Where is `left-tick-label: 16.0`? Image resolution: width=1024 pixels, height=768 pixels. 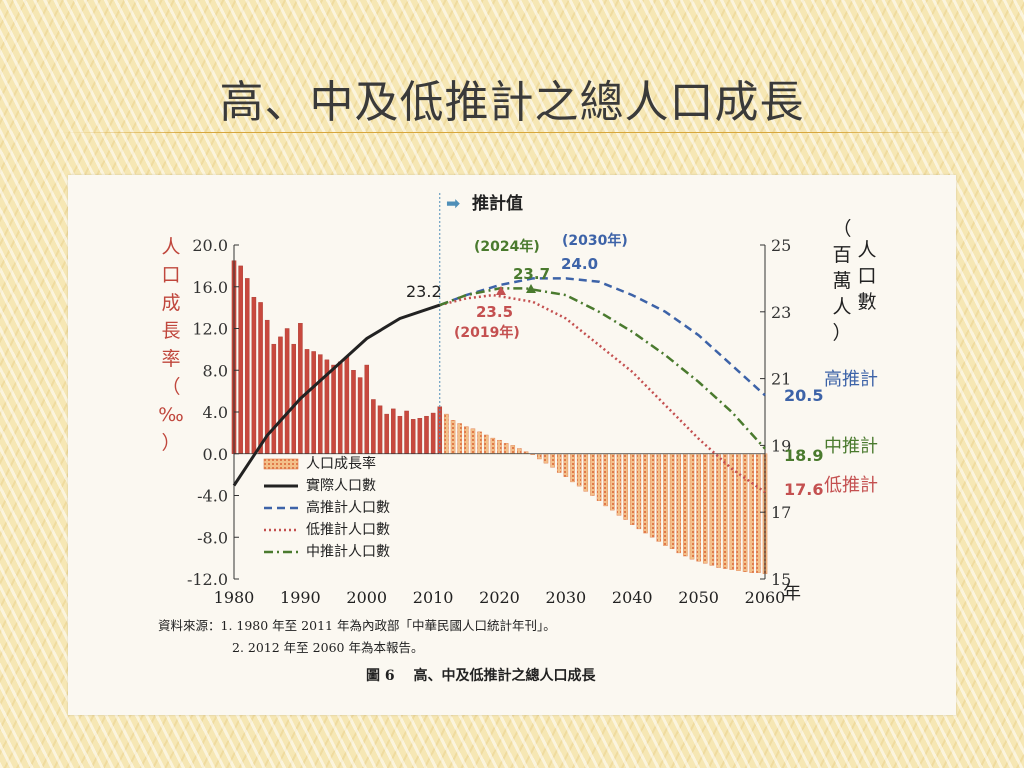
left-tick-label: 16.0 is located at coordinates (210, 287).